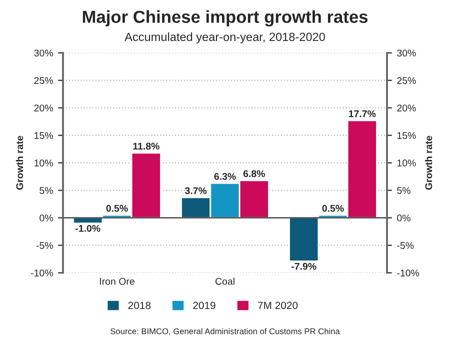 This screenshot has width=450, height=341. Describe the element at coordinates (406, 80) in the screenshot. I see `y2-tick-label: 25%` at that location.